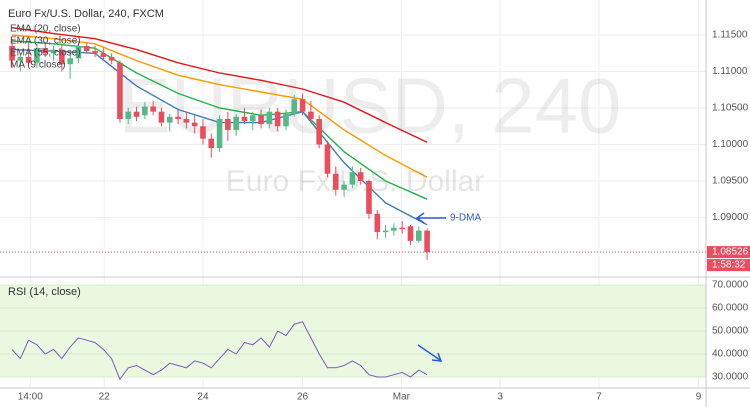  What do you see at coordinates (730, 144) in the screenshot?
I see `y-tick-label: 1.10000` at bounding box center [730, 144].